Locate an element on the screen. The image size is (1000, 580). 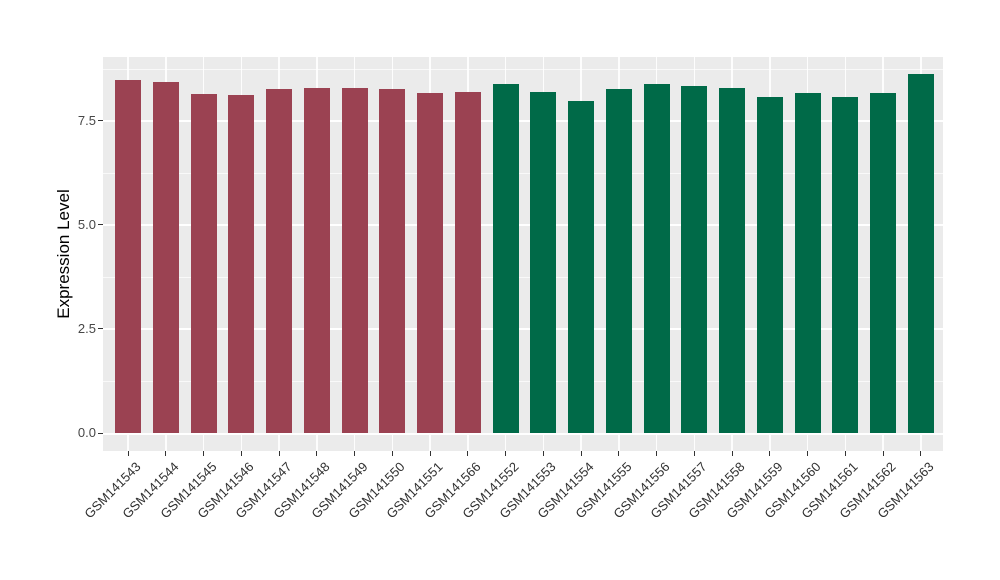
bar-GSM141553 is located at coordinates (543, 262).